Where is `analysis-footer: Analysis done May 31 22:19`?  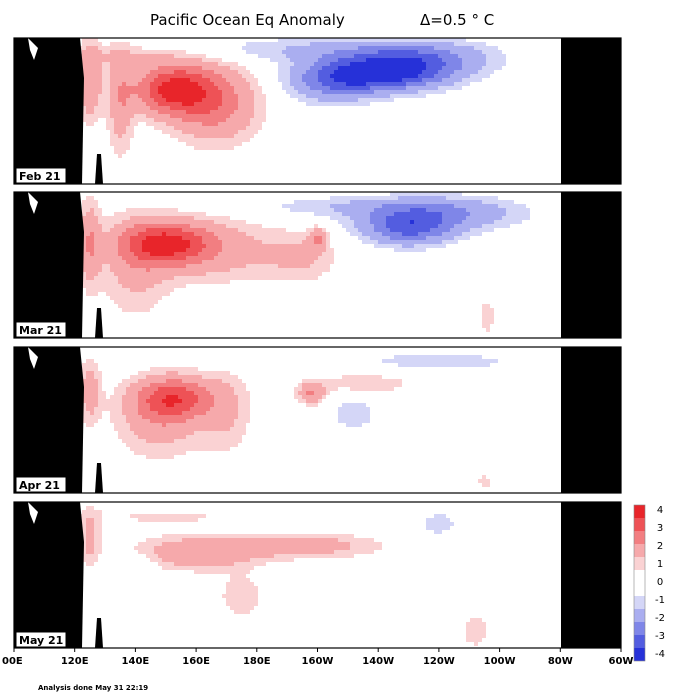 analysis-footer: Analysis done May 31 22:19 is located at coordinates (93, 688).